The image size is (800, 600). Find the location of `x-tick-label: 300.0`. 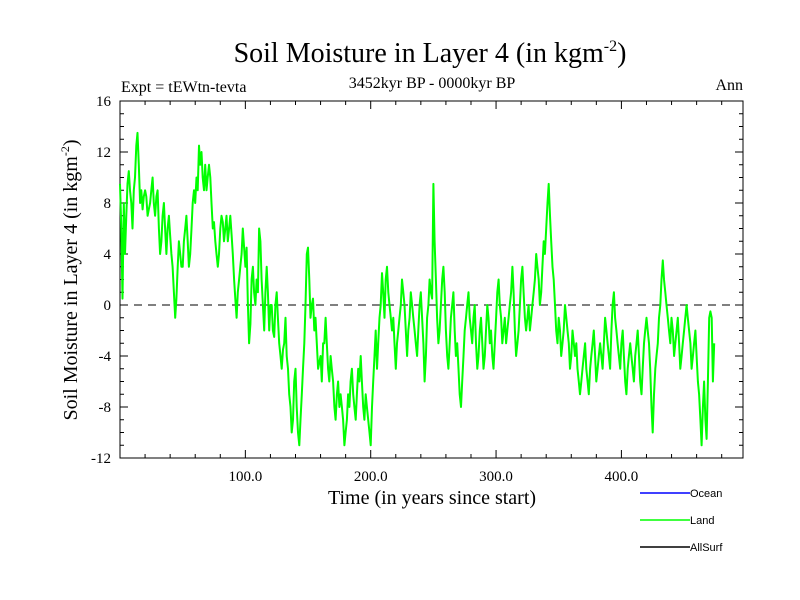

x-tick-label: 300.0 is located at coordinates (496, 477).